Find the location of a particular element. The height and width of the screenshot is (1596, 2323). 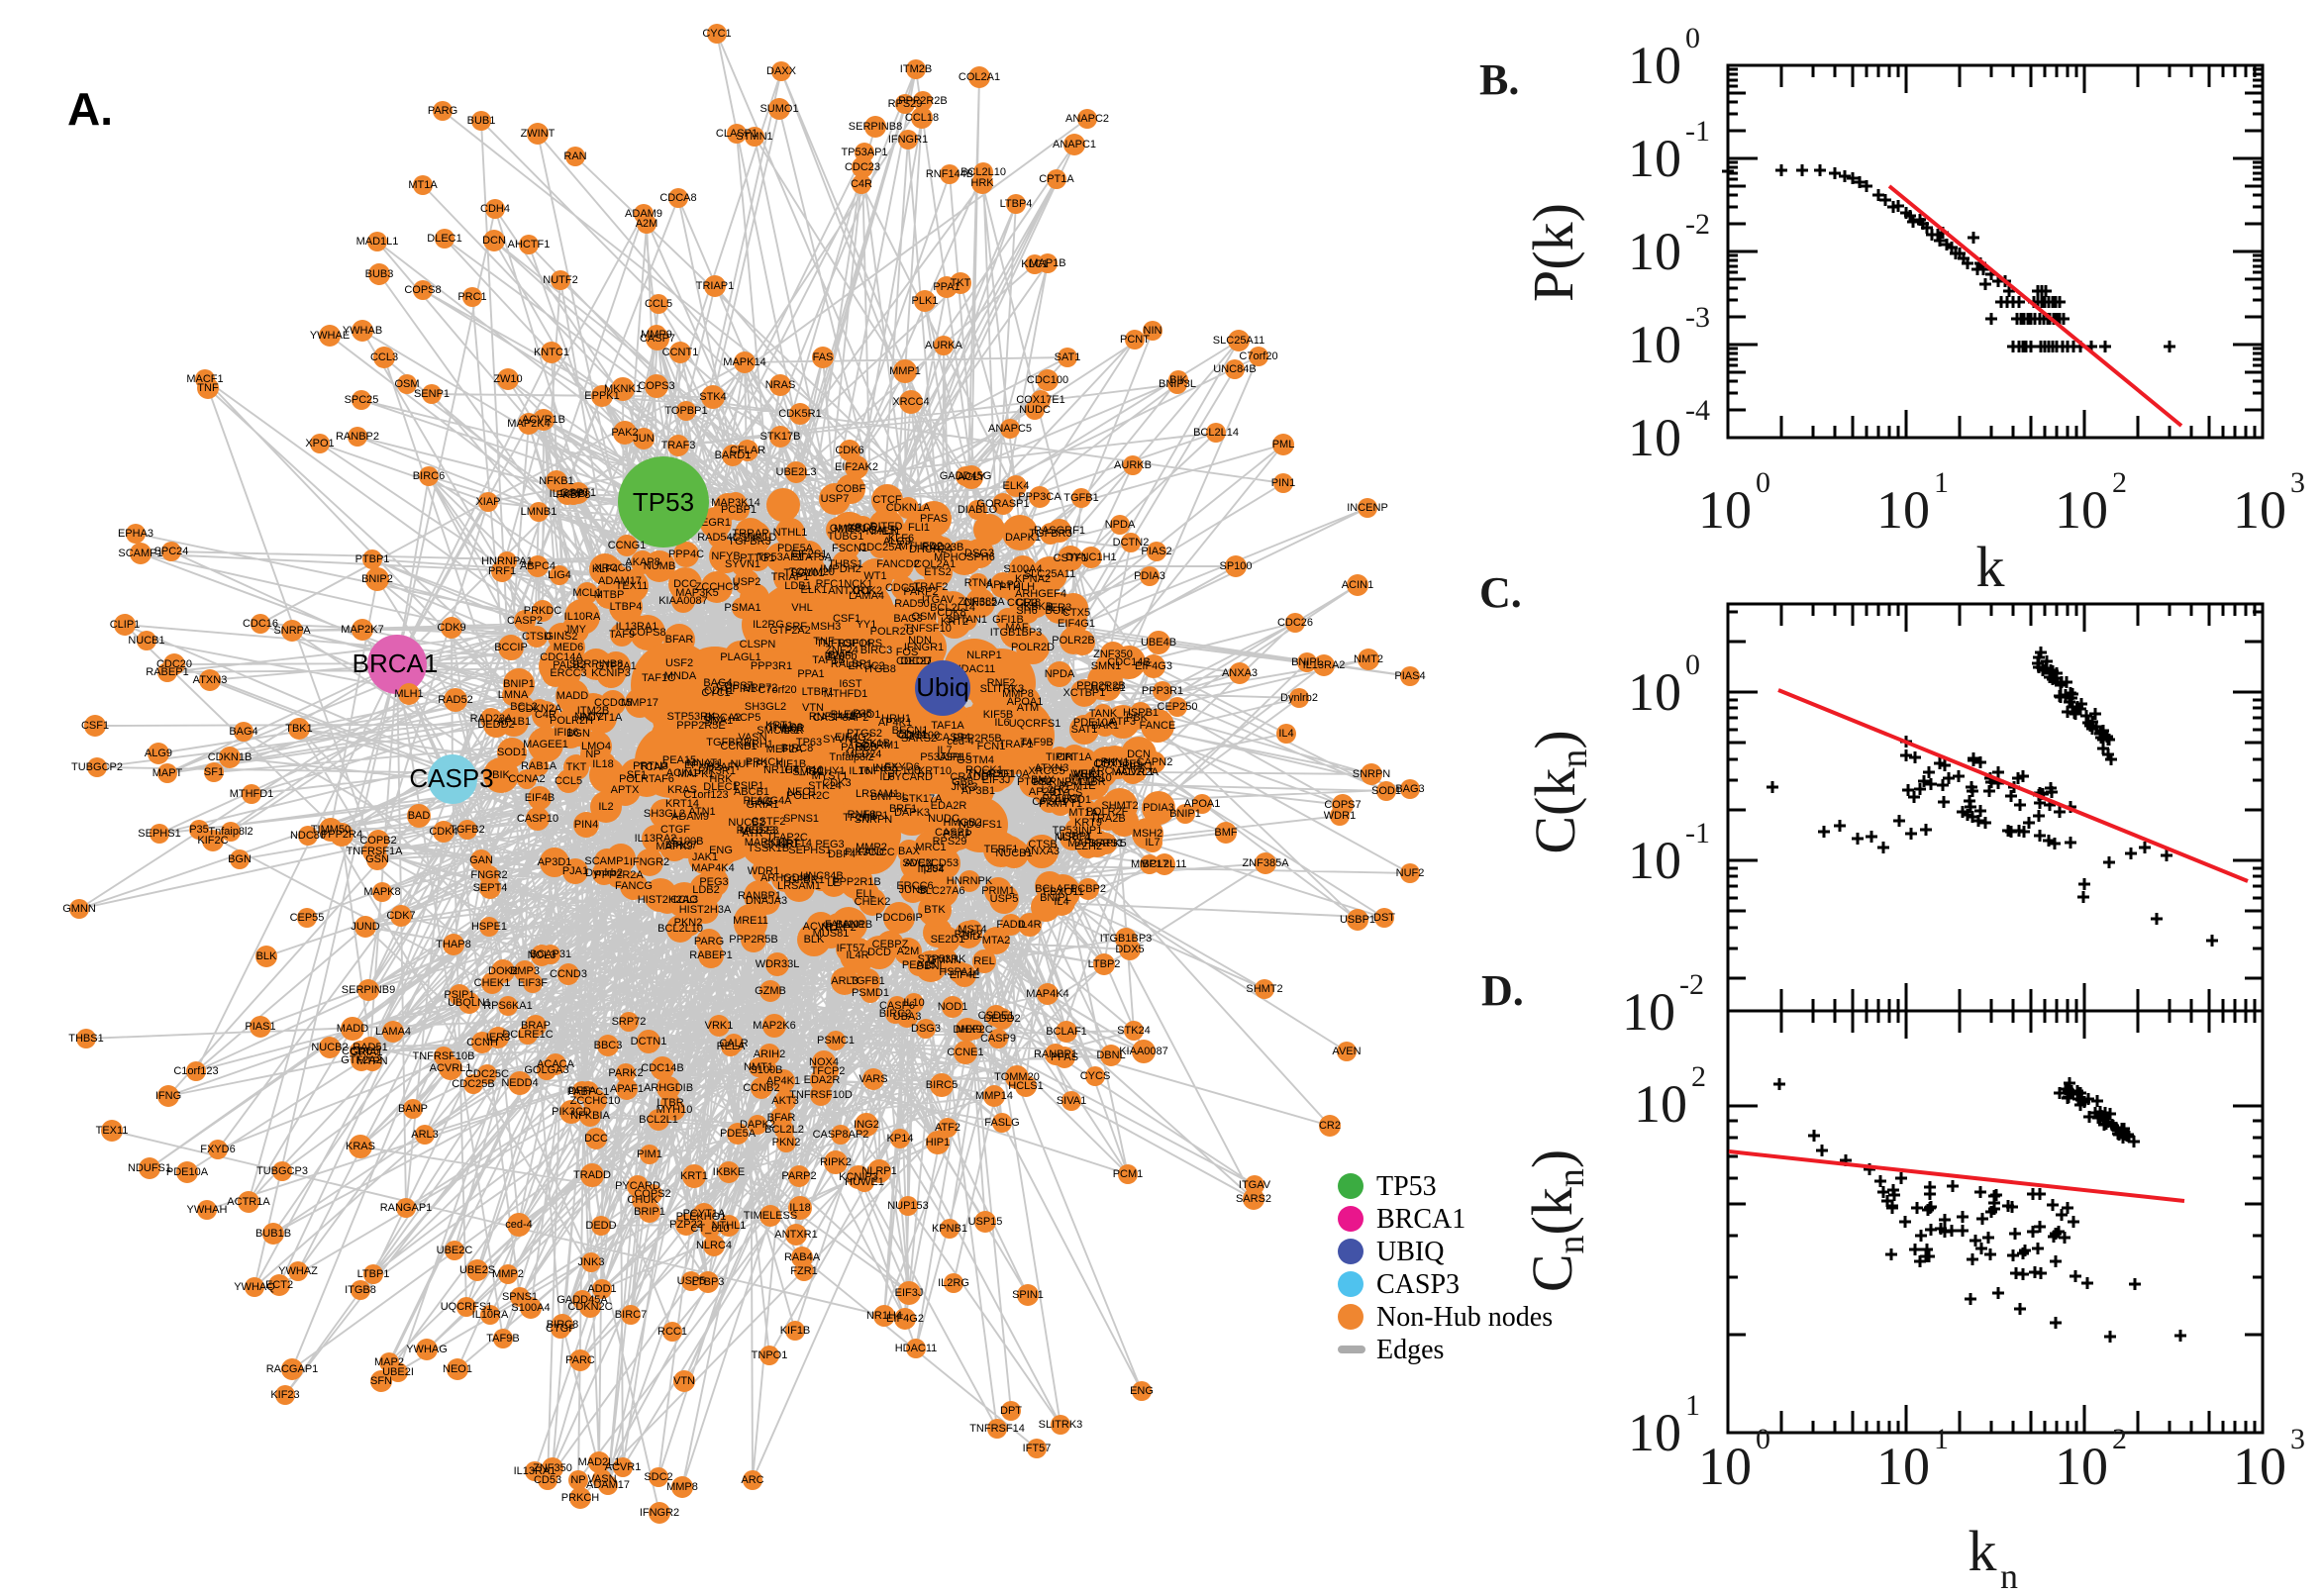

svg-text: MAPK11 is located at coordinates (766, 842).